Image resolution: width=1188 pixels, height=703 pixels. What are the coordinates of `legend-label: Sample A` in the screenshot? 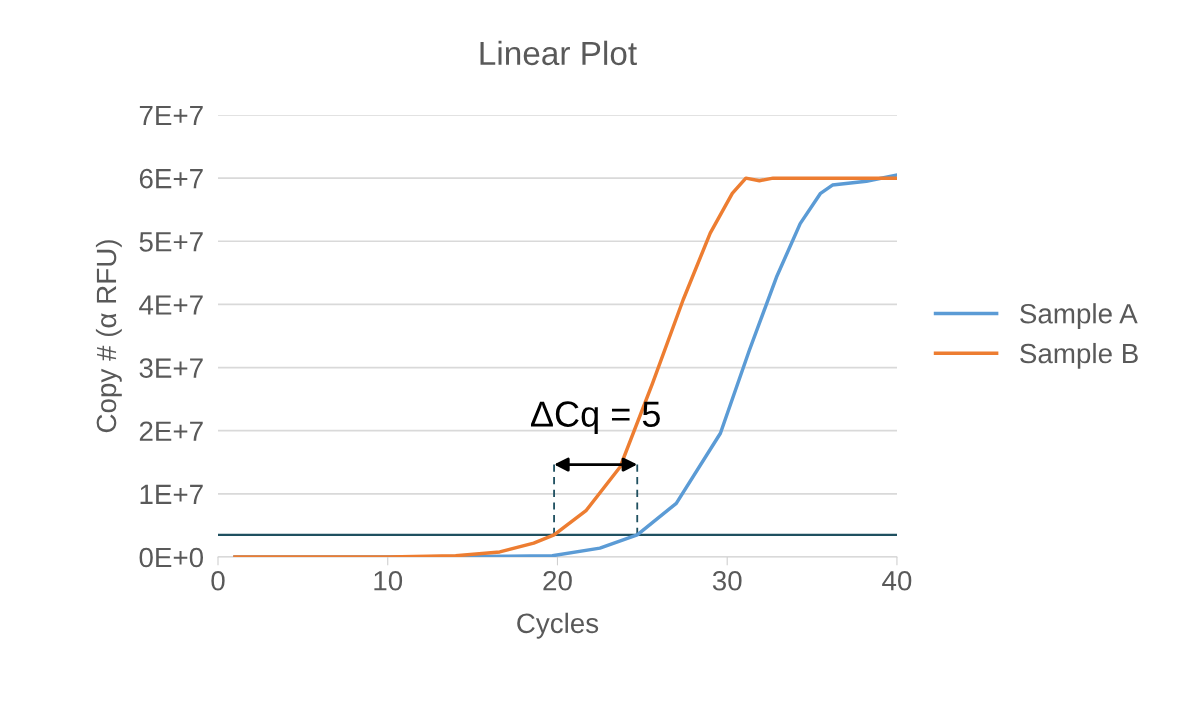 It's located at (1079, 316).